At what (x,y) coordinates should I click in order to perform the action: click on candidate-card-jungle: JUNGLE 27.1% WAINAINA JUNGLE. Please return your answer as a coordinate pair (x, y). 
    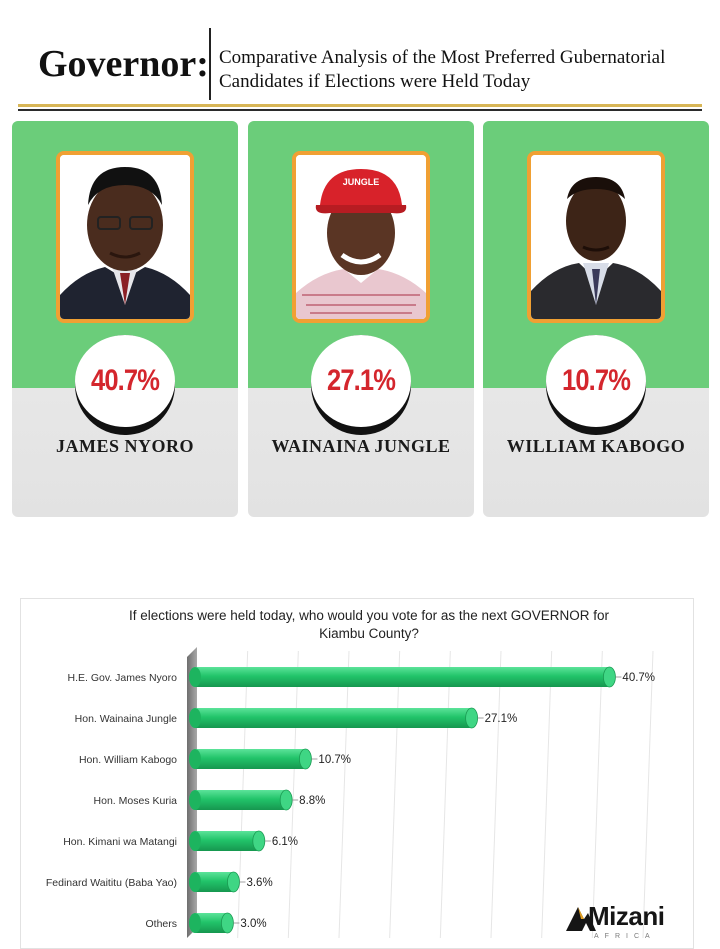
    Looking at the image, I should click on (361, 319).